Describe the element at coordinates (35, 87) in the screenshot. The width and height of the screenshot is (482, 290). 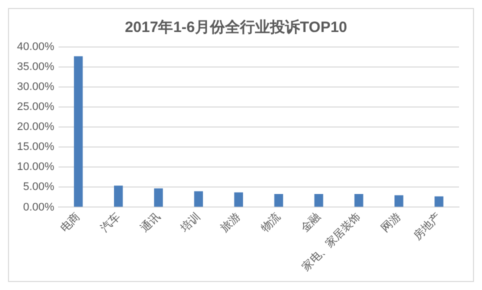
I see `y-tick-label: 30.00%` at that location.